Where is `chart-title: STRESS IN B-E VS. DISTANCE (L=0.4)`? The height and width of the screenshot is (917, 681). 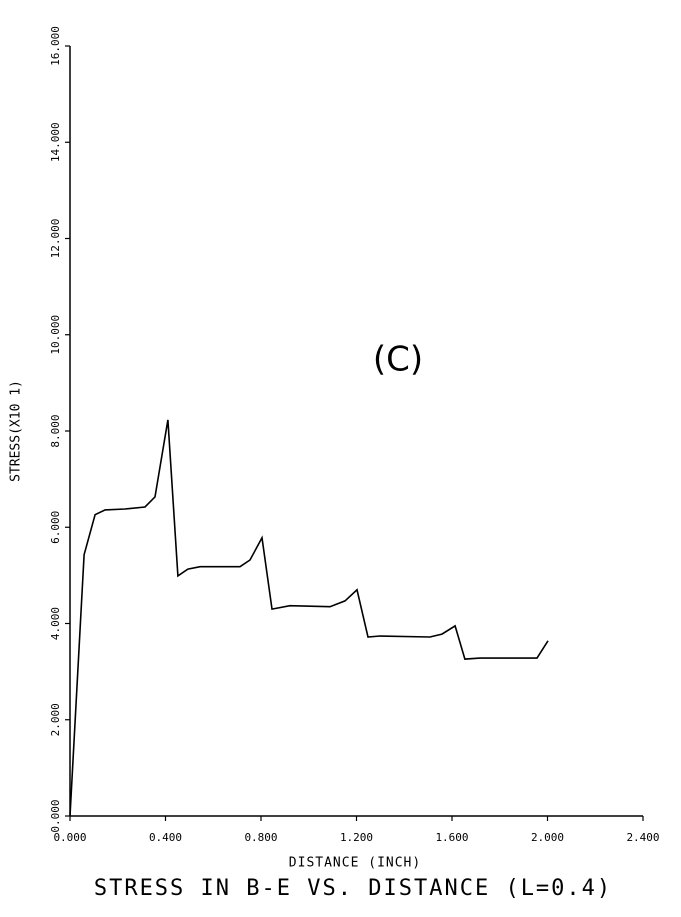
chart-title: STRESS IN B-E VS. DISTANCE (L=0.4) is located at coordinates (353, 888).